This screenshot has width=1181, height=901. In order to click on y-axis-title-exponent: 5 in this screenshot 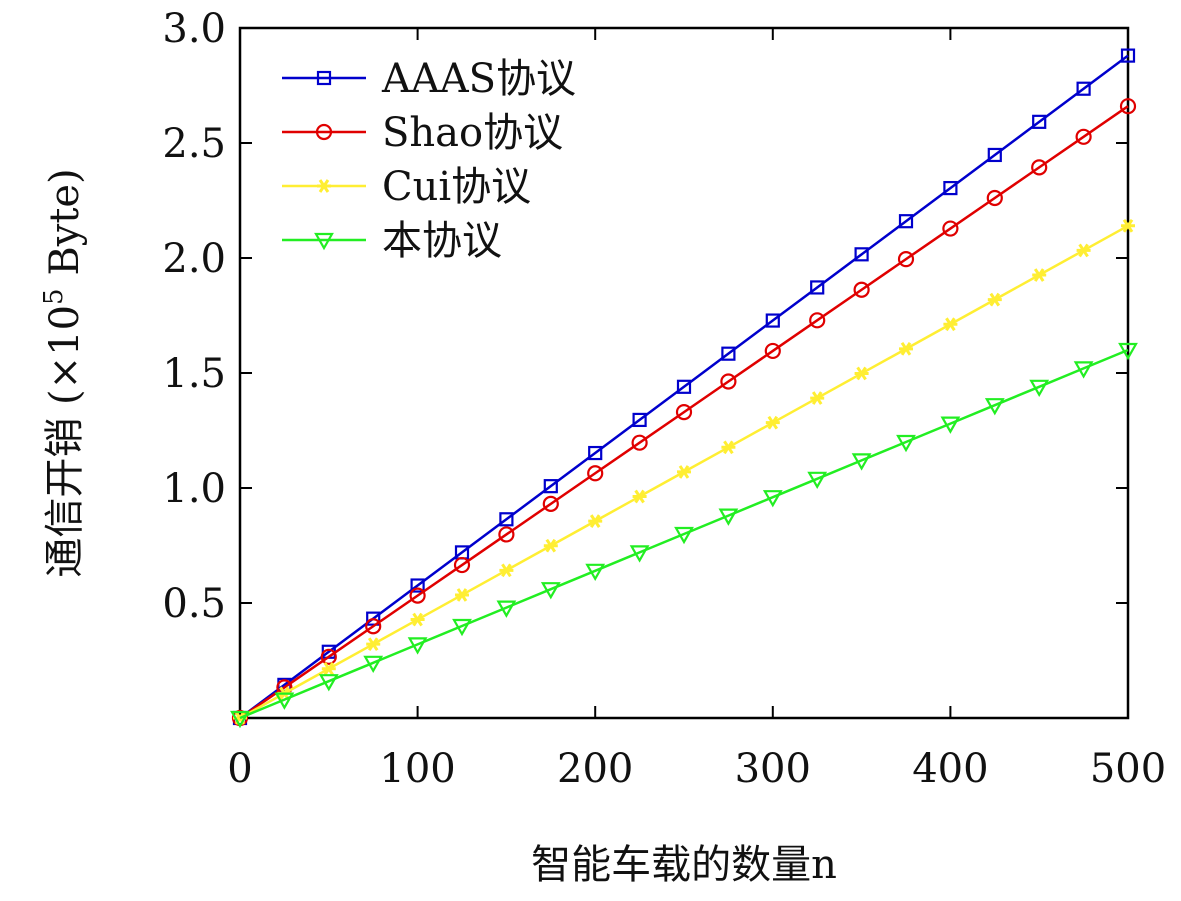, I will do `click(54, 296)`.